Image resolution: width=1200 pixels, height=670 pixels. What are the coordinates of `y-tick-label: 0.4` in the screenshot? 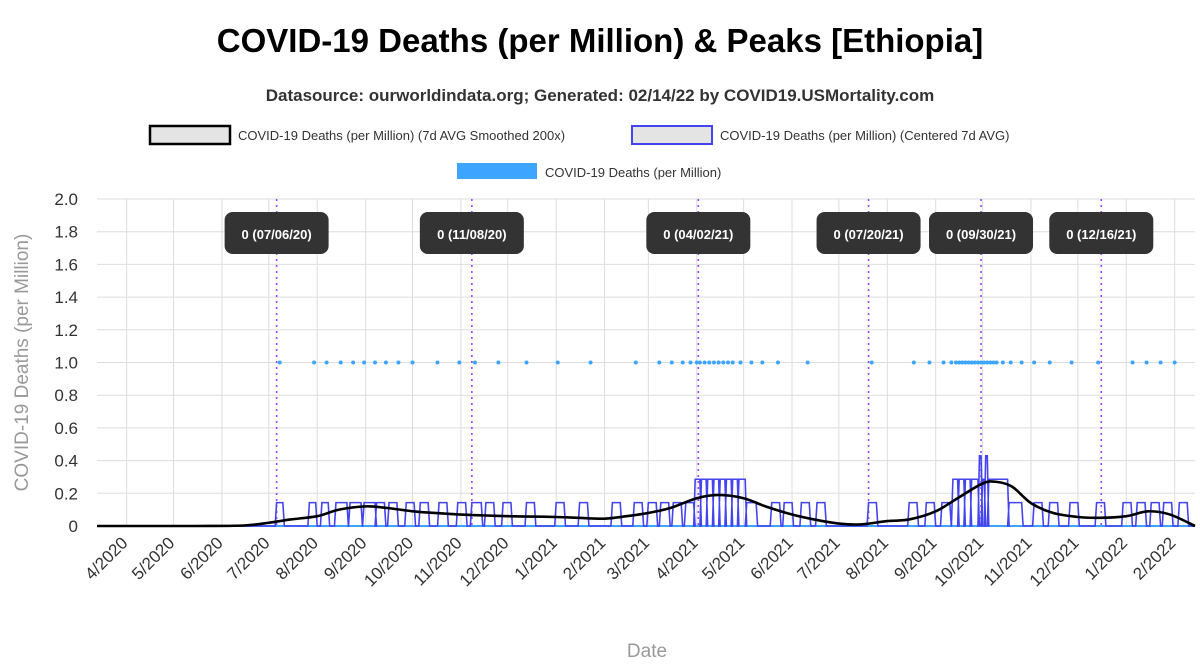 It's located at (66, 461).